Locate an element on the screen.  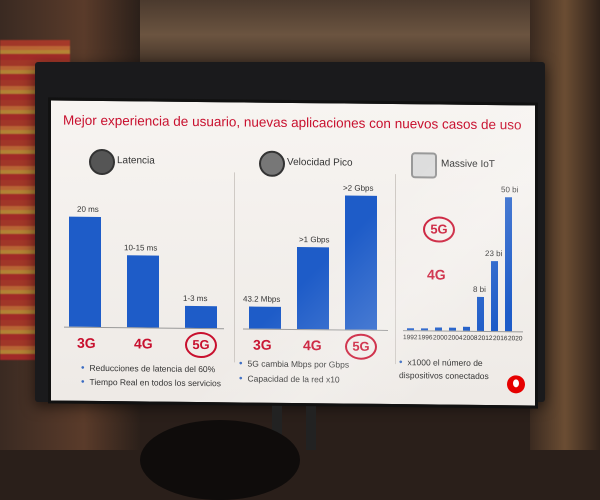
latency-5g-value: 1-3 ms is located at coordinates (195, 298).